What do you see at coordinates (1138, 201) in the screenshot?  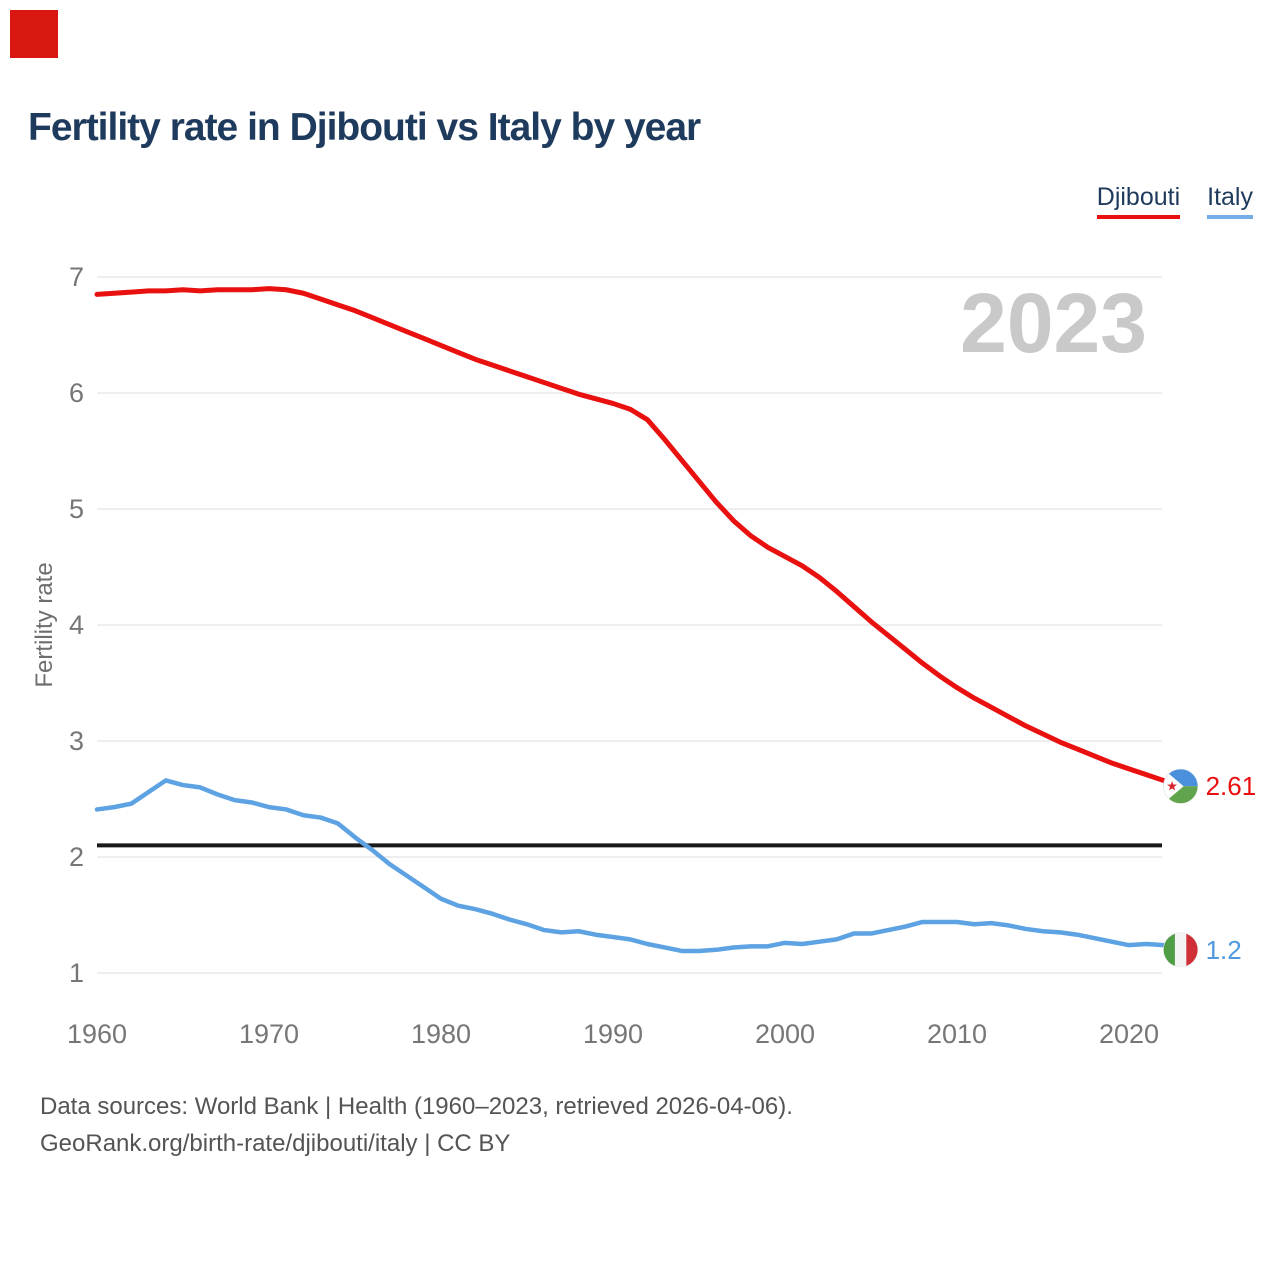 I see `legend-item-djibouti: Djibouti` at bounding box center [1138, 201].